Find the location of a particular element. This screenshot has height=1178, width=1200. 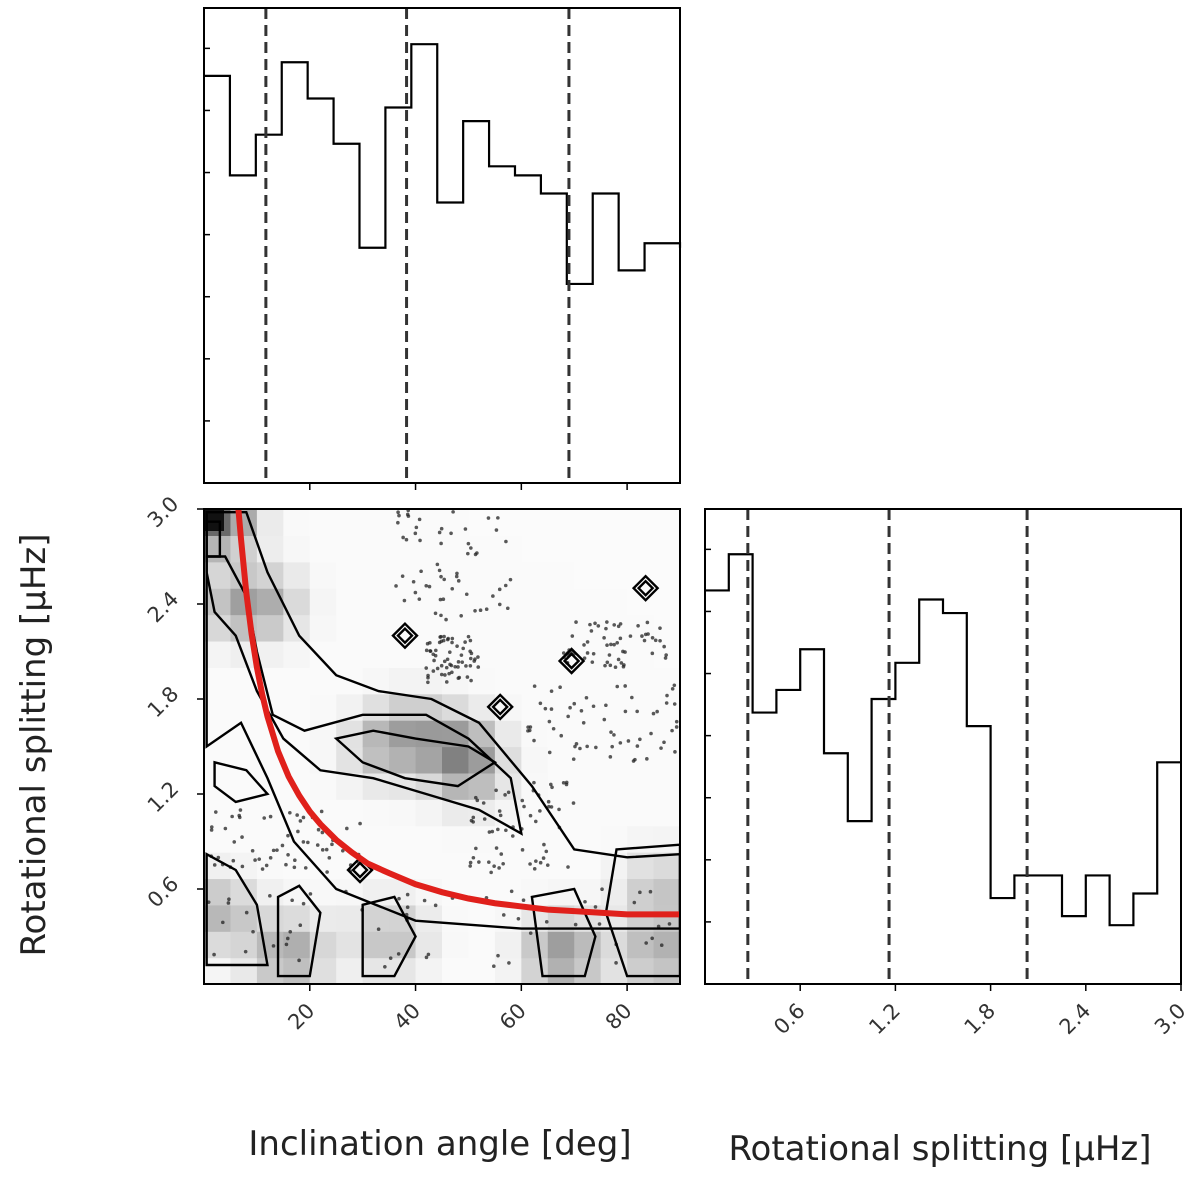

x-tick-label: 80 is located at coordinates (619, 1017).